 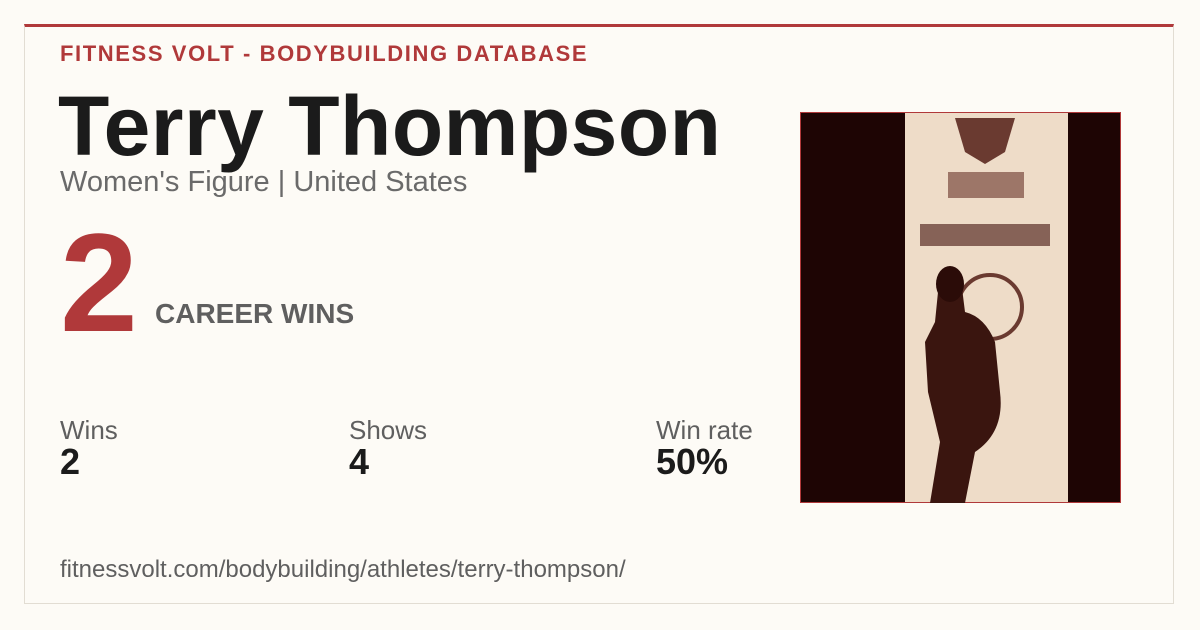 What do you see at coordinates (388, 430) in the screenshot?
I see `stat-label: Shows` at bounding box center [388, 430].